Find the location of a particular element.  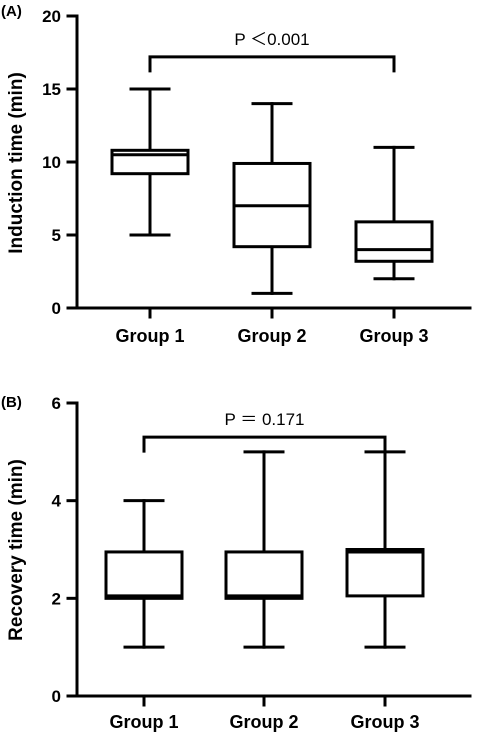

panel-b-y-tick-label: 4 is located at coordinates (57, 501).